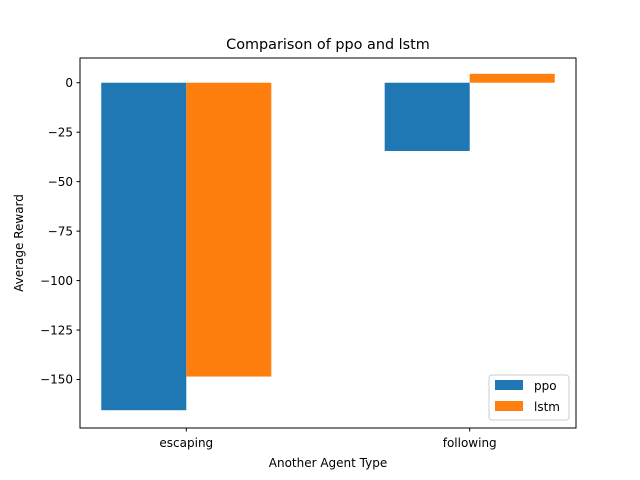 This screenshot has height=480, width=640. Describe the element at coordinates (69, 83) in the screenshot. I see `y-tick-label: 0` at that location.